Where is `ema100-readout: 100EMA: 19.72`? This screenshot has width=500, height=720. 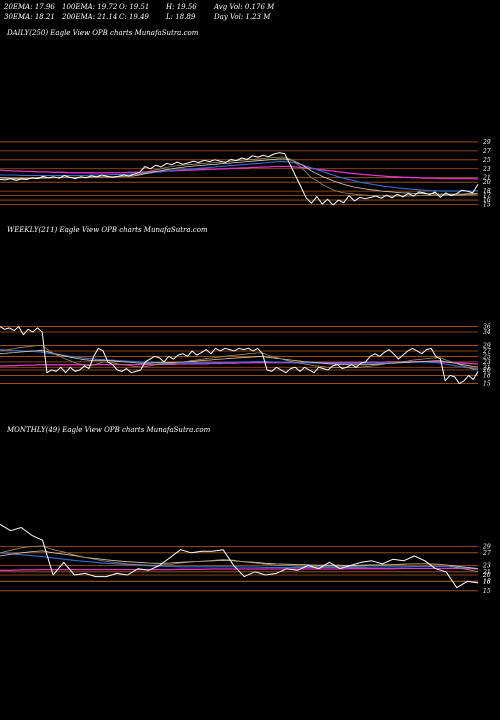 ema100-readout: 100EMA: 19.72 is located at coordinates (90, 7).